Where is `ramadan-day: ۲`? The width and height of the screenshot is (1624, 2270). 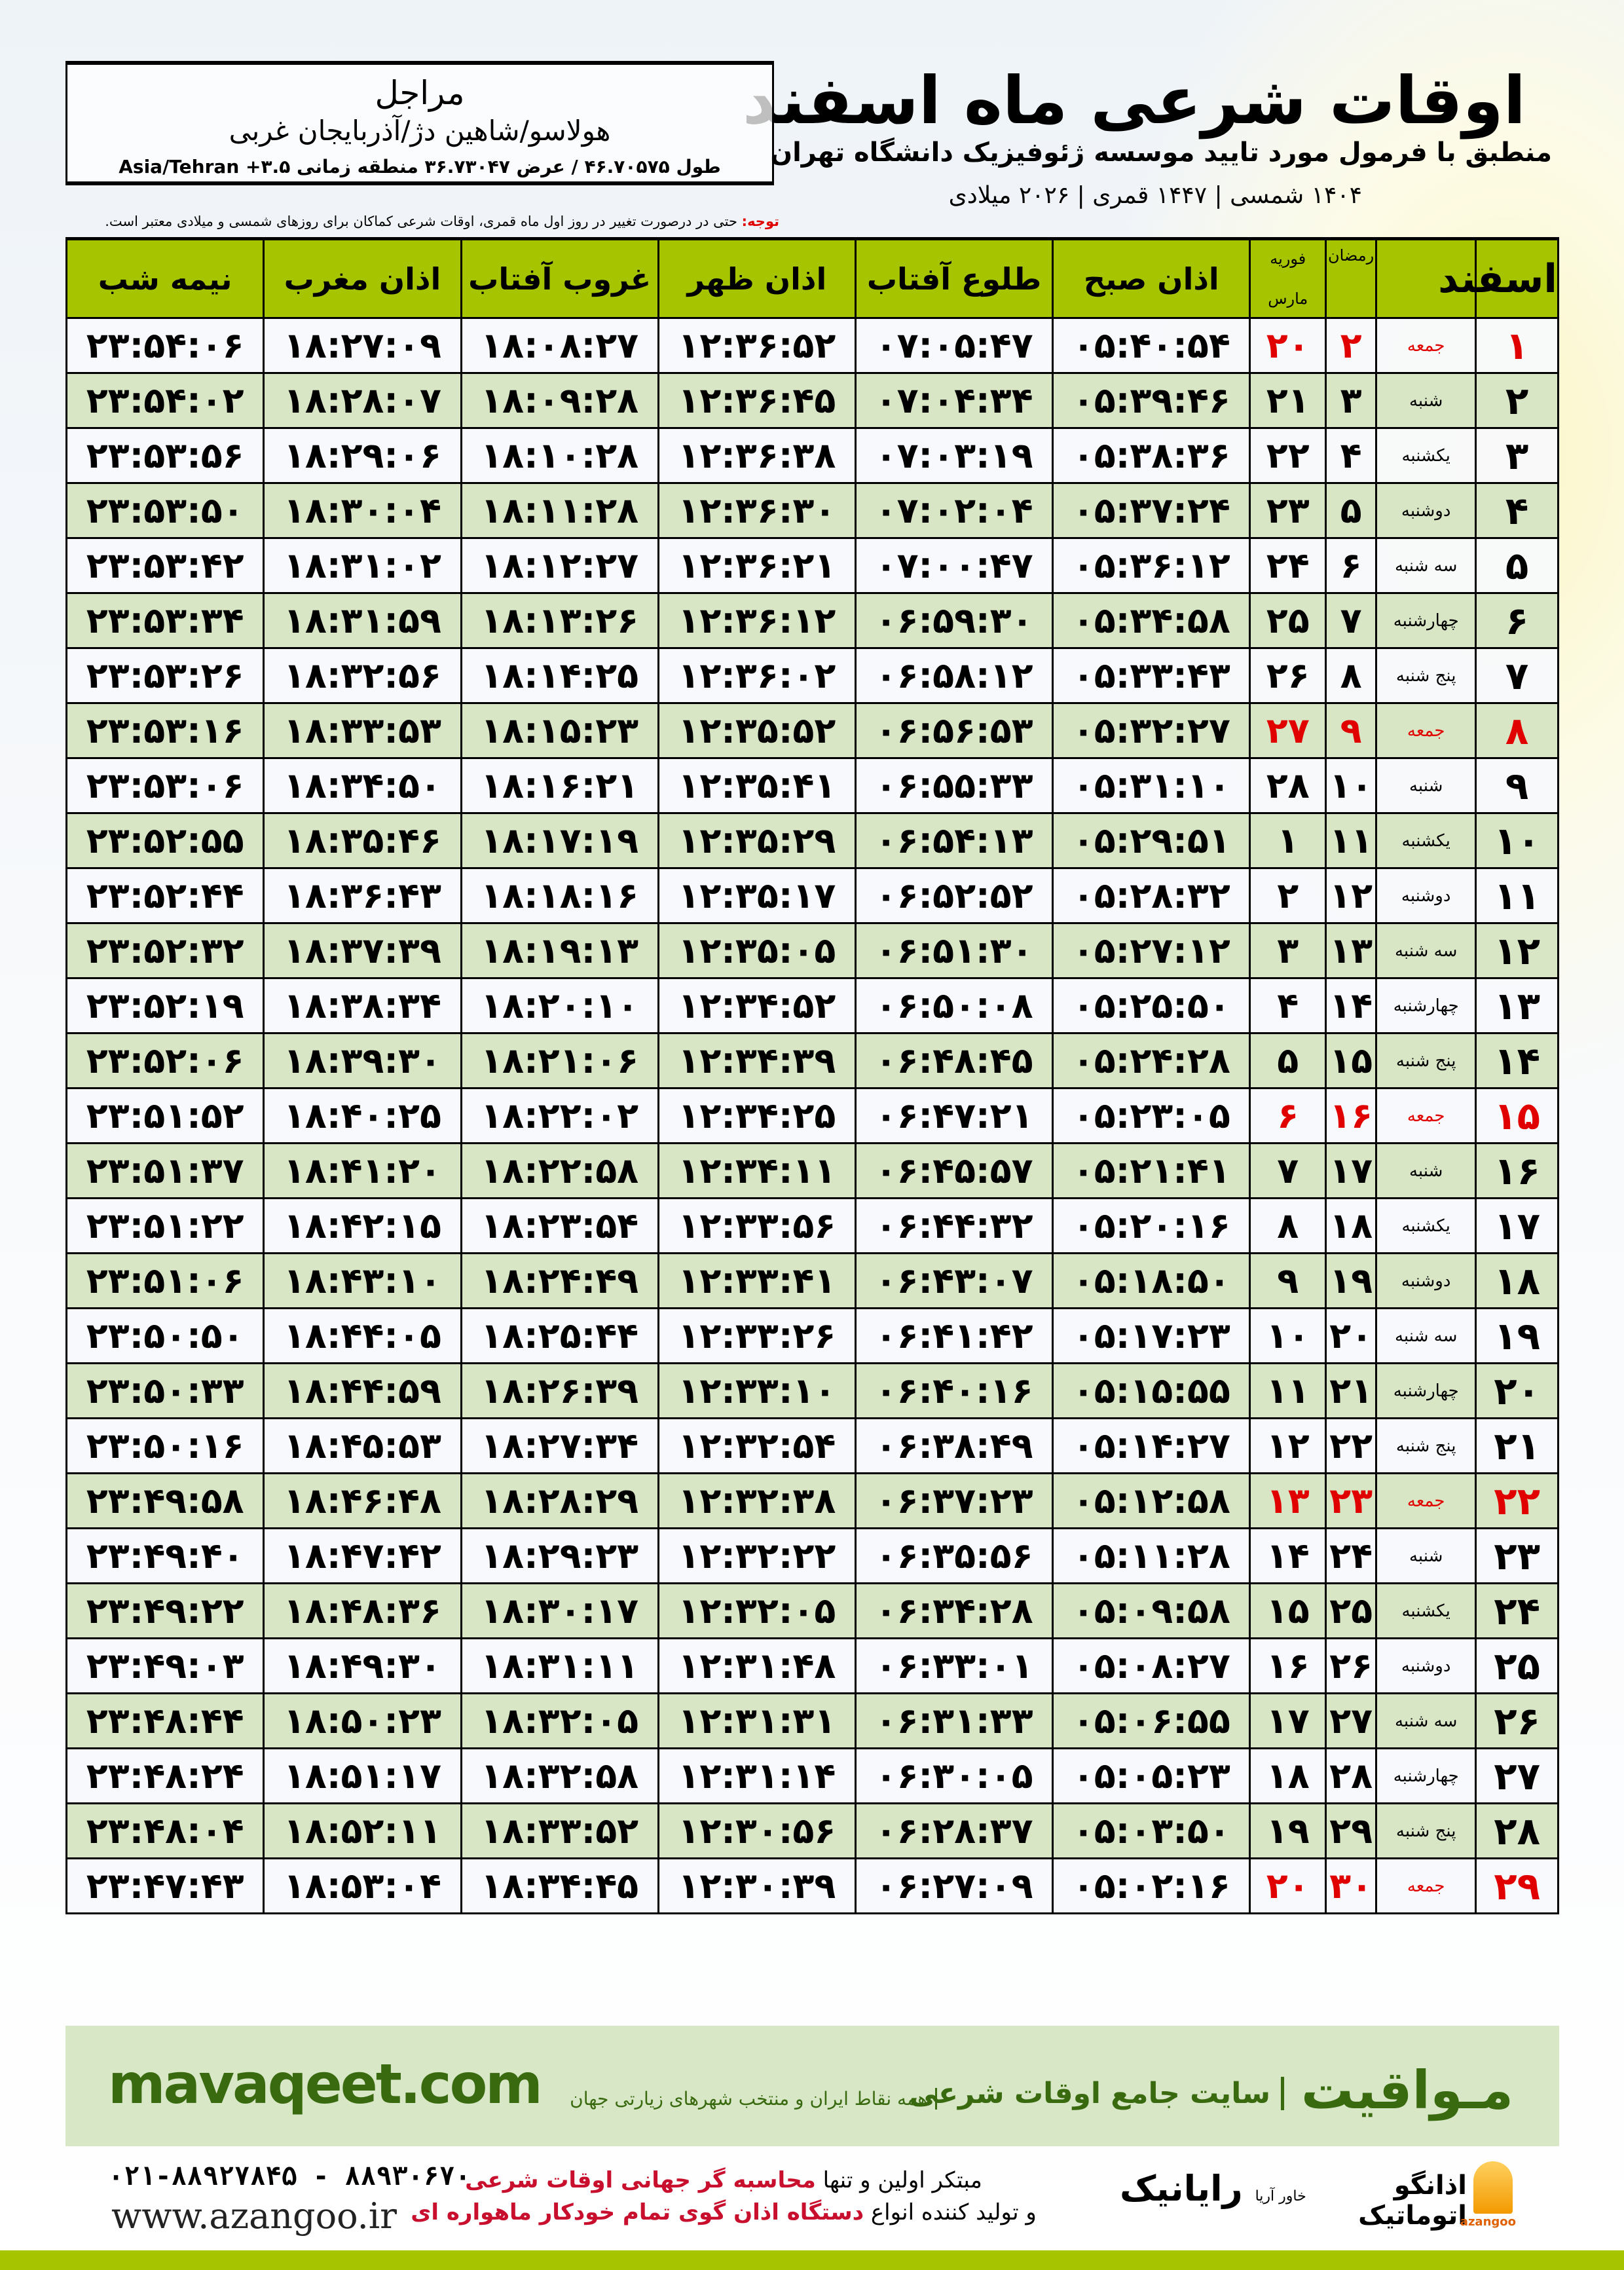
ramadan-day: ۲ is located at coordinates (1351, 345).